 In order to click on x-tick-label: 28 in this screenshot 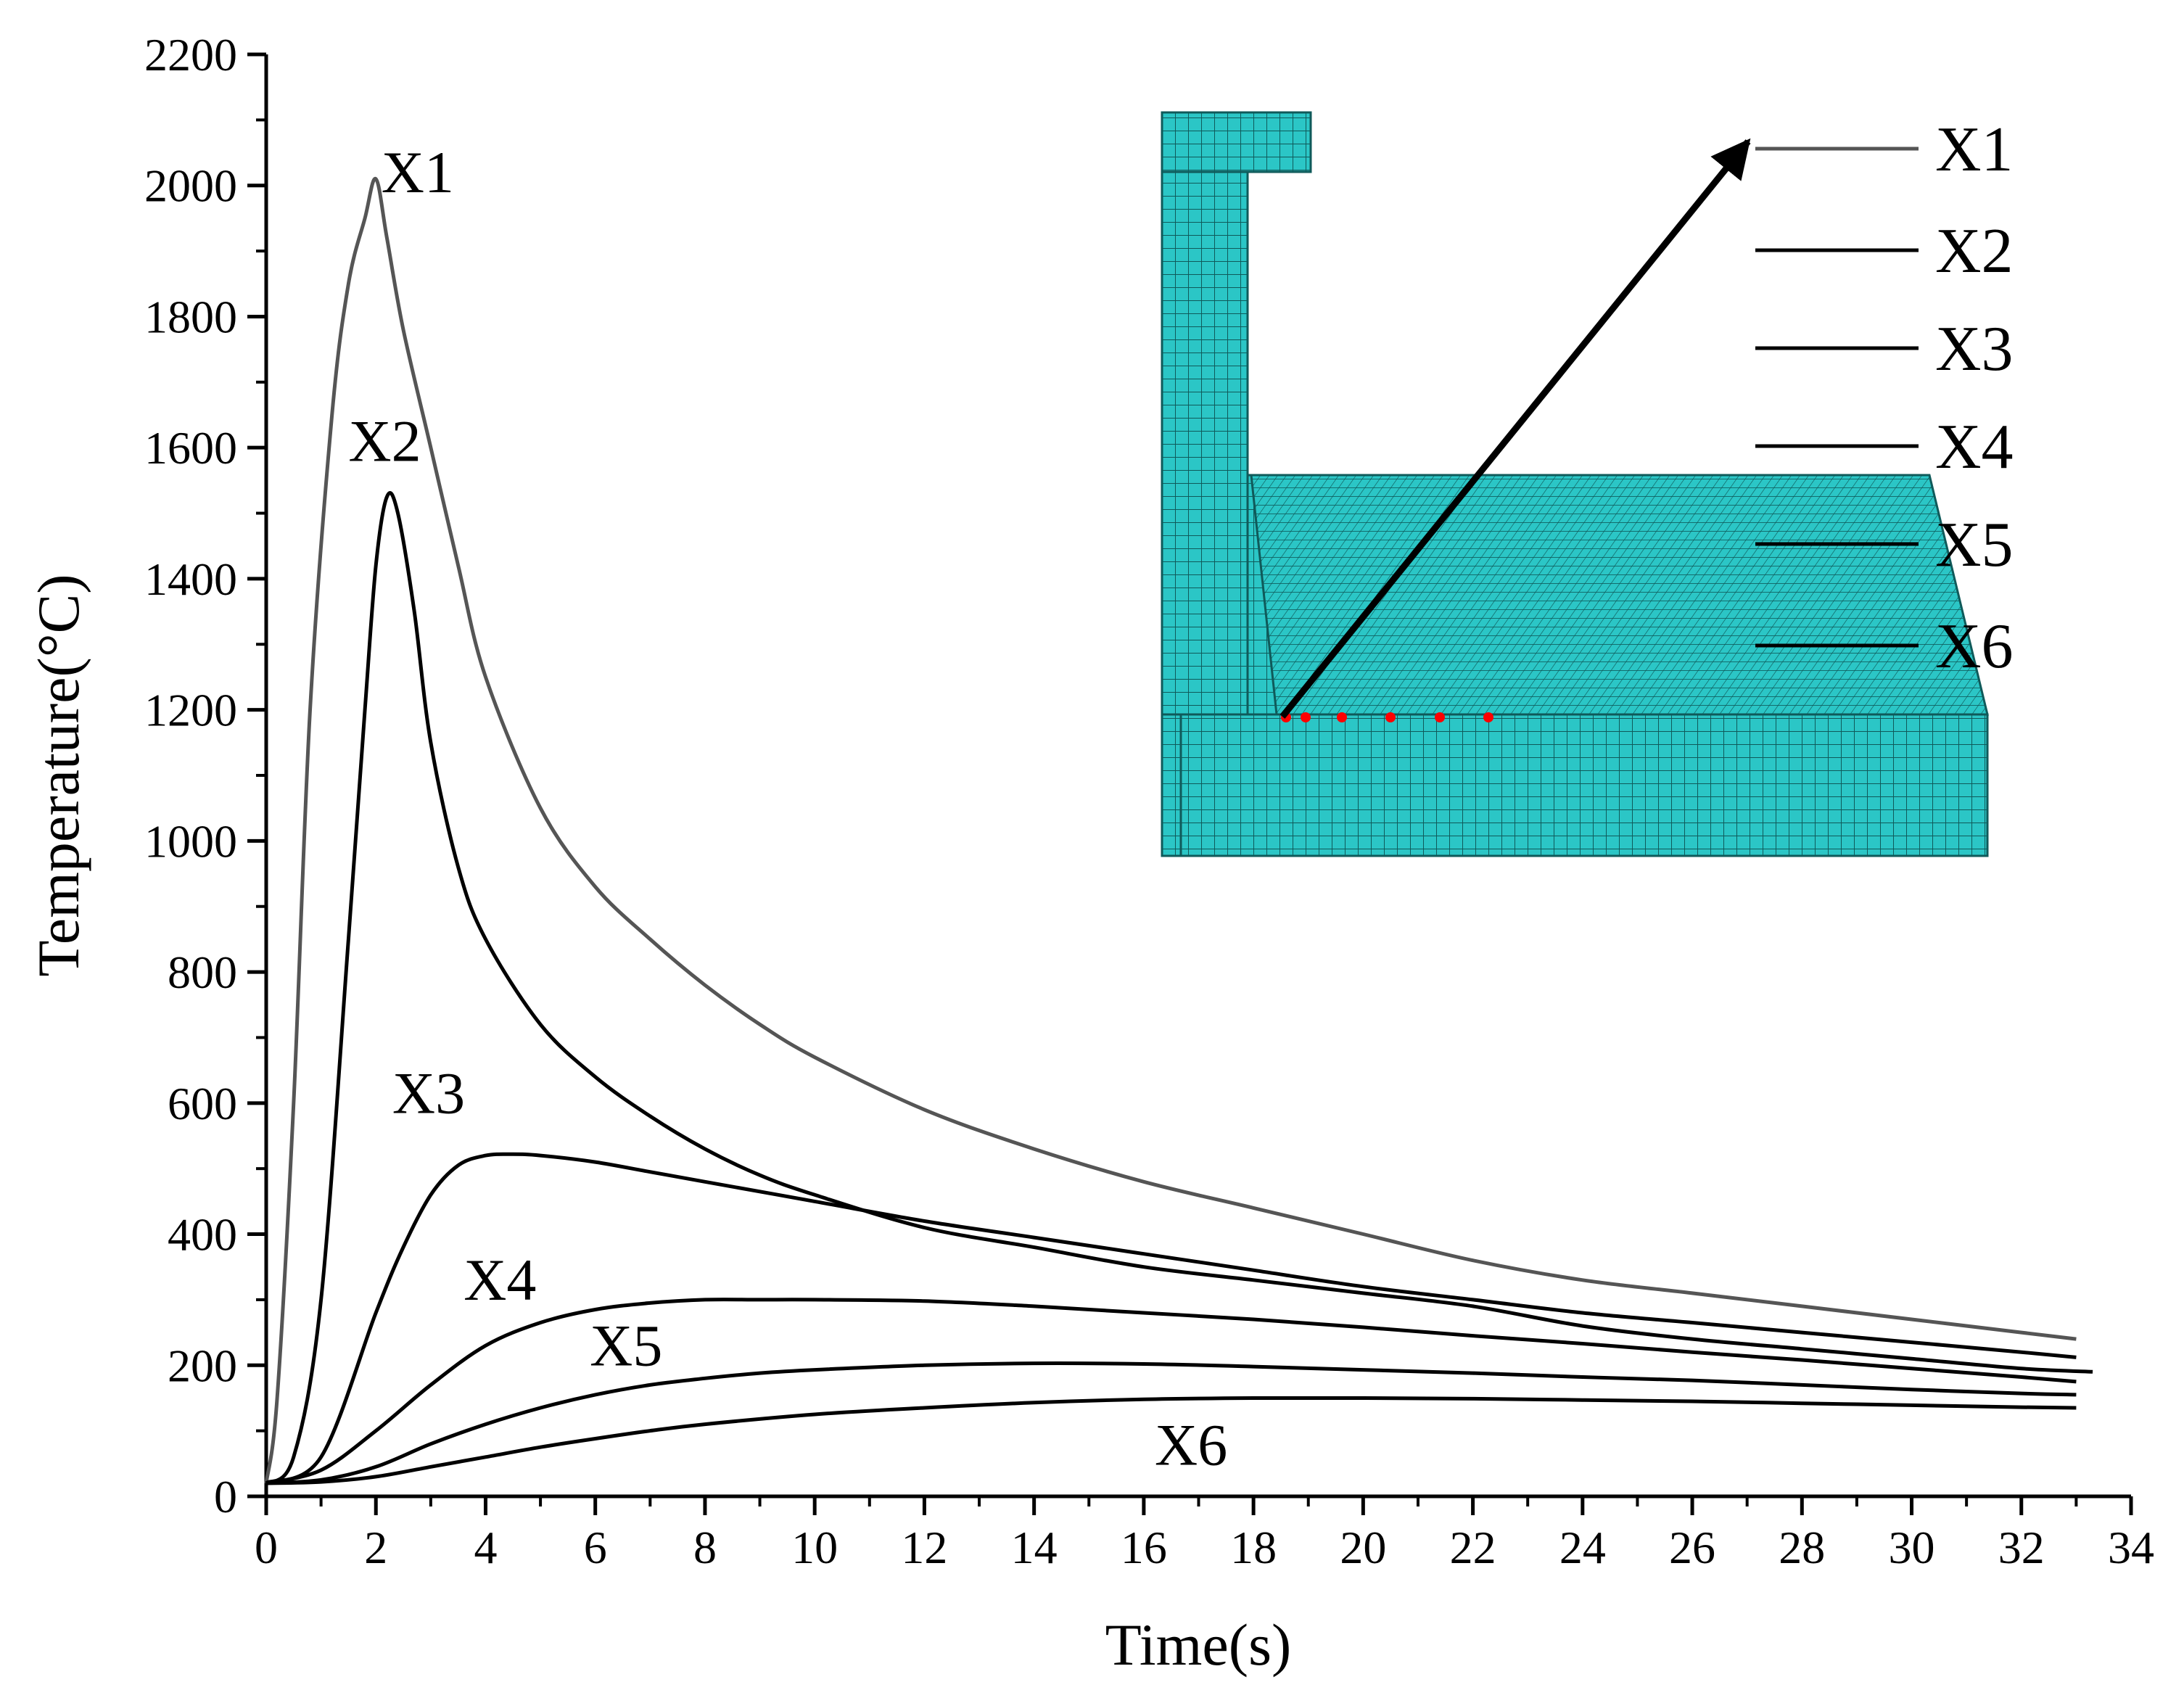, I will do `click(1802, 1547)`.